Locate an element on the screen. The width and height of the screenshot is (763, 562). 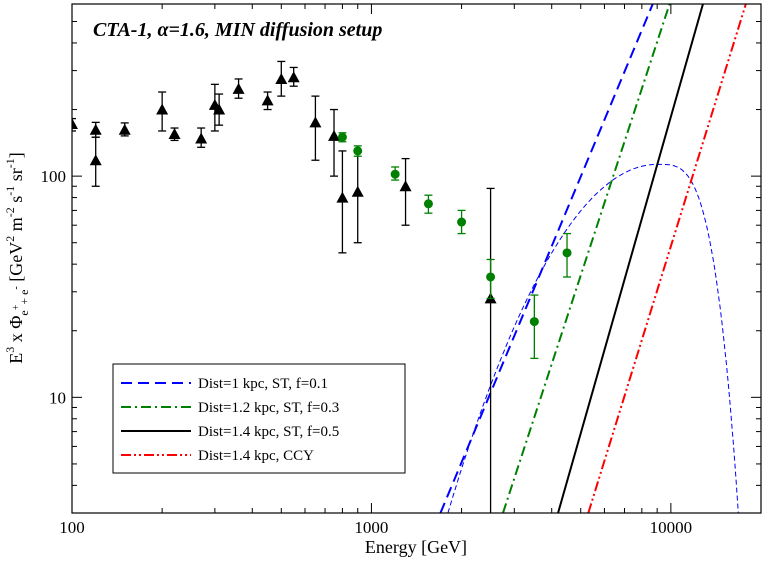
y-label-sub-minus: - is located at coordinates (16, 287).